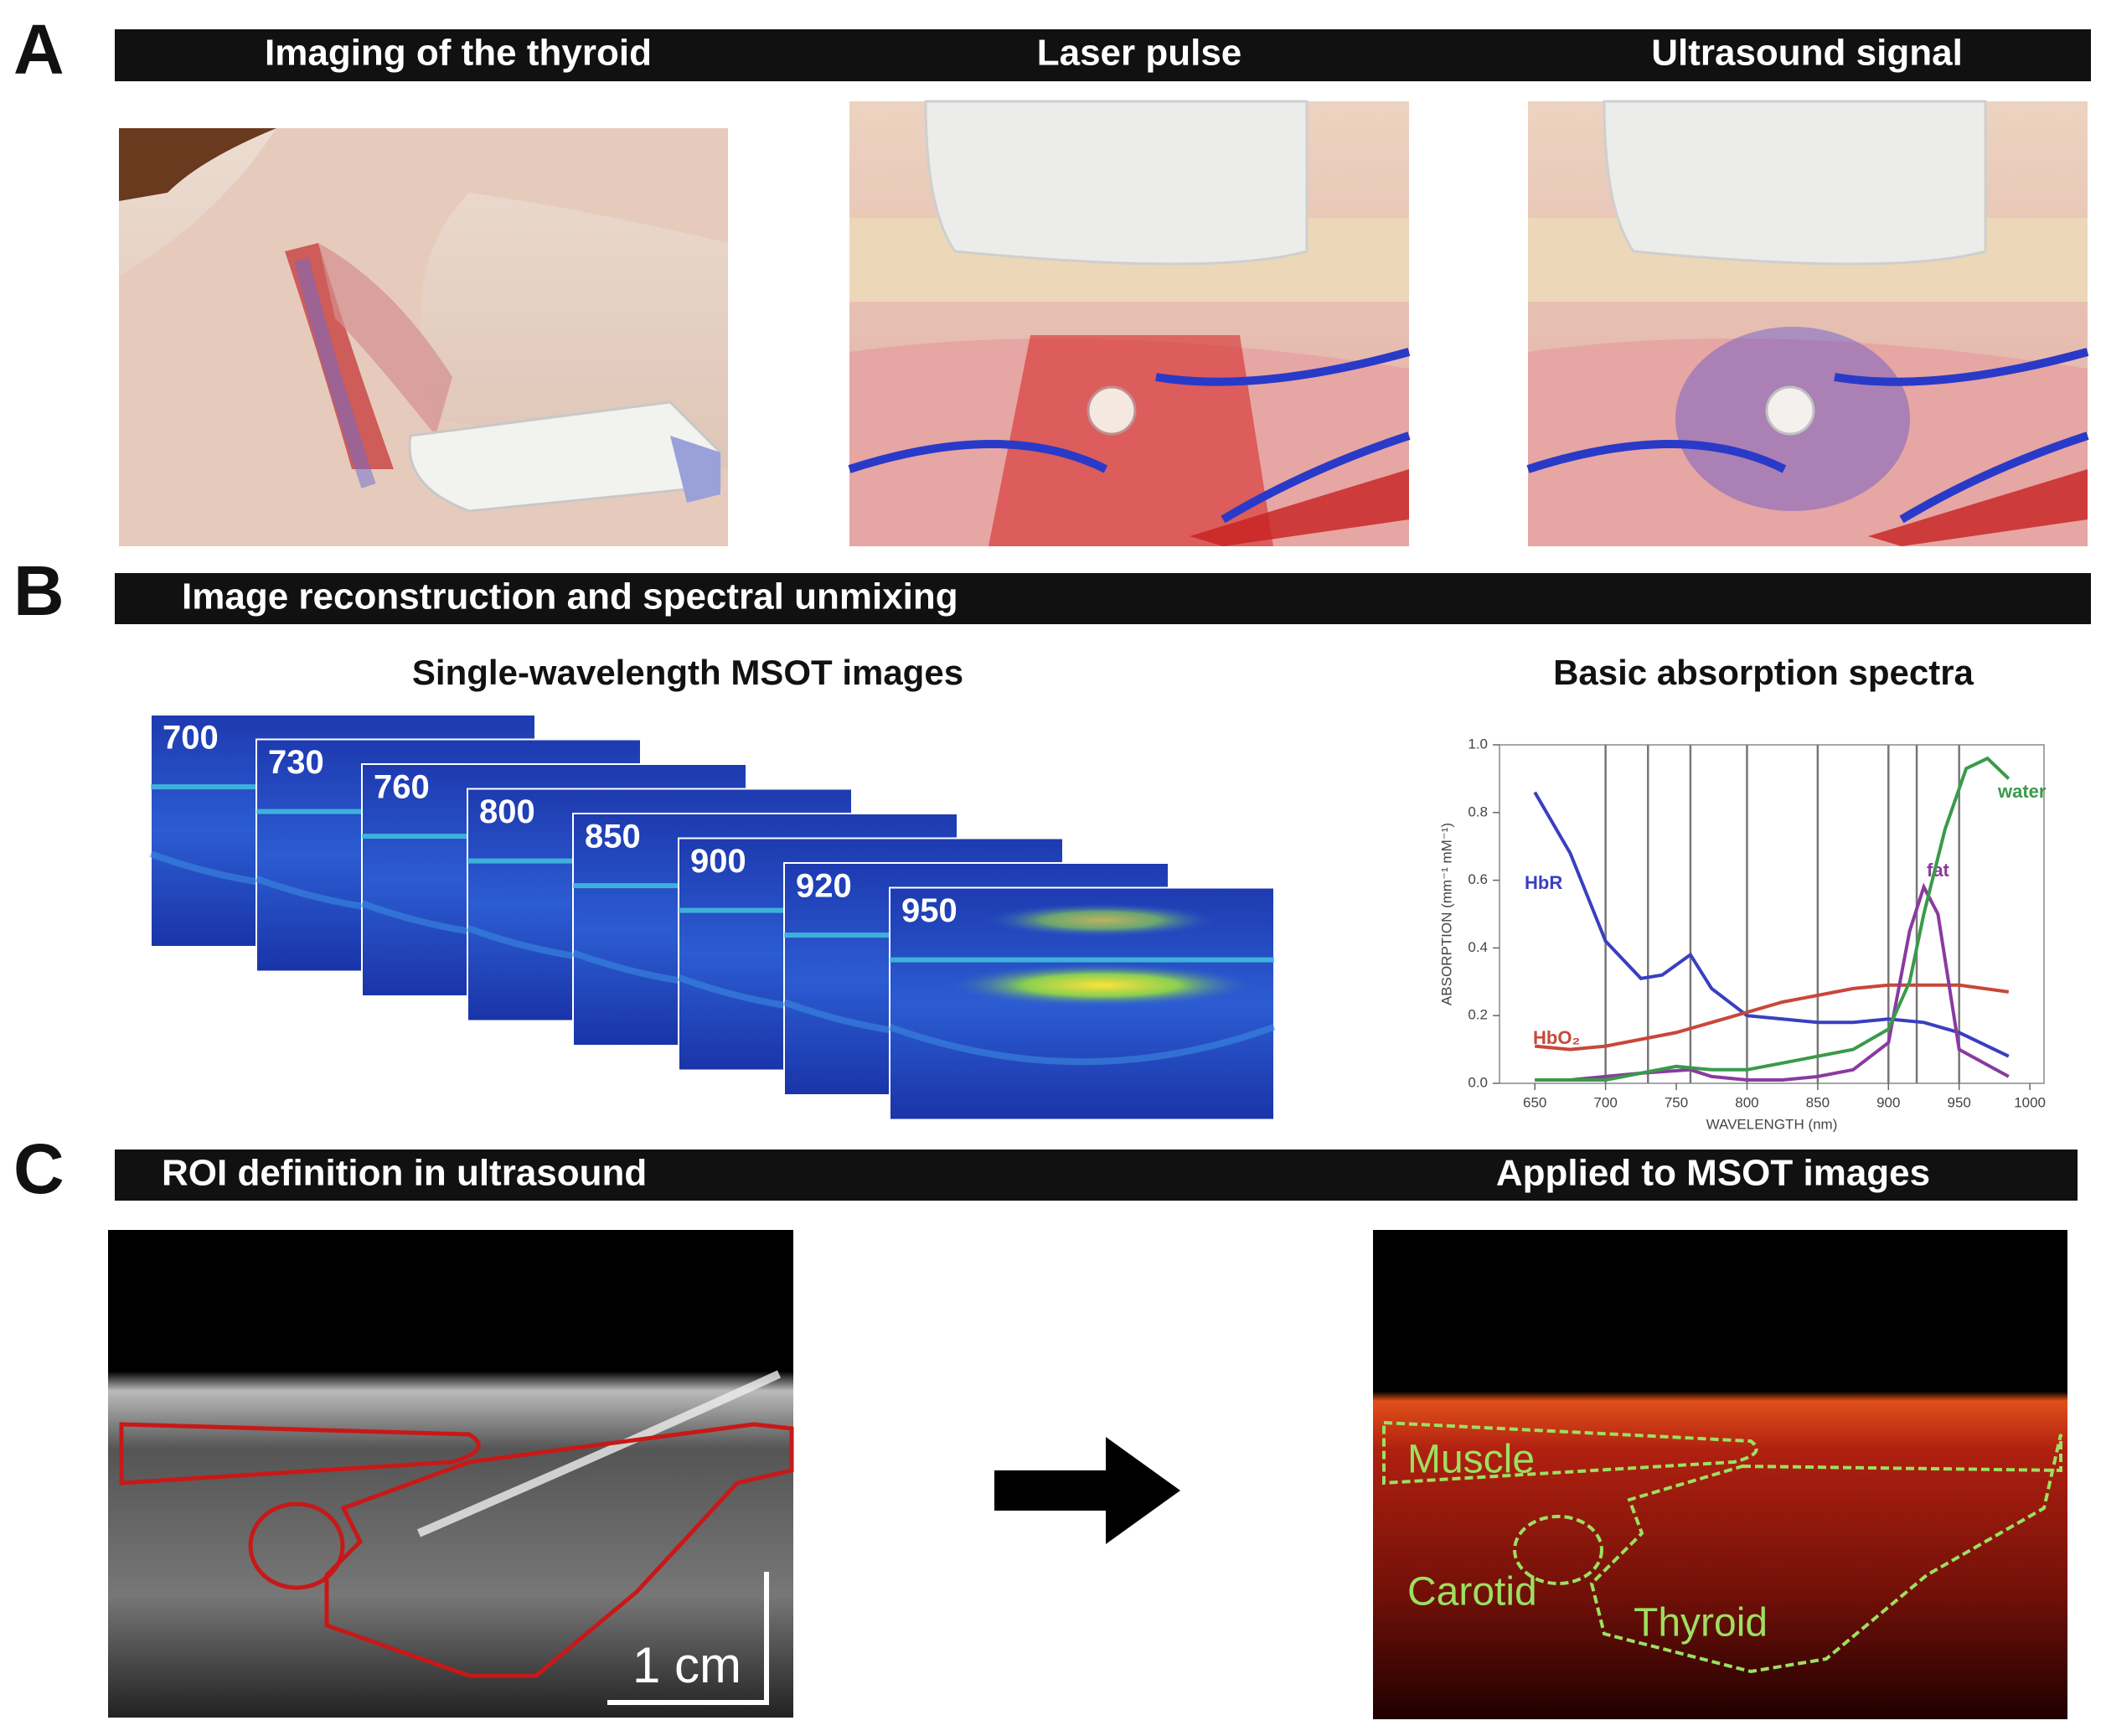 Image resolution: width=2106 pixels, height=1736 pixels. I want to click on panel-header: Laser pulse, so click(1139, 53).